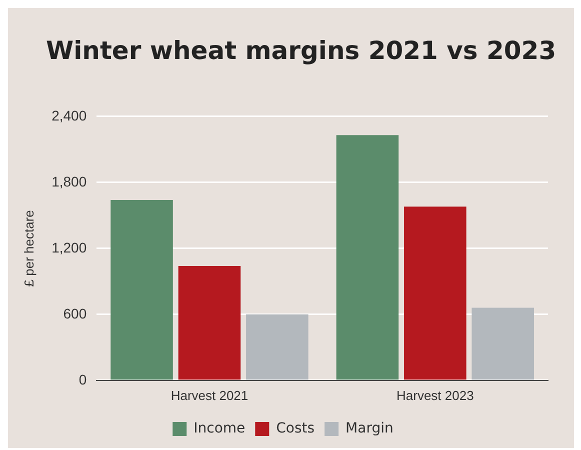 The height and width of the screenshot is (450, 581). Describe the element at coordinates (301, 50) in the screenshot. I see `chart-title: Winter wheat margins 2021 vs 2023` at that location.